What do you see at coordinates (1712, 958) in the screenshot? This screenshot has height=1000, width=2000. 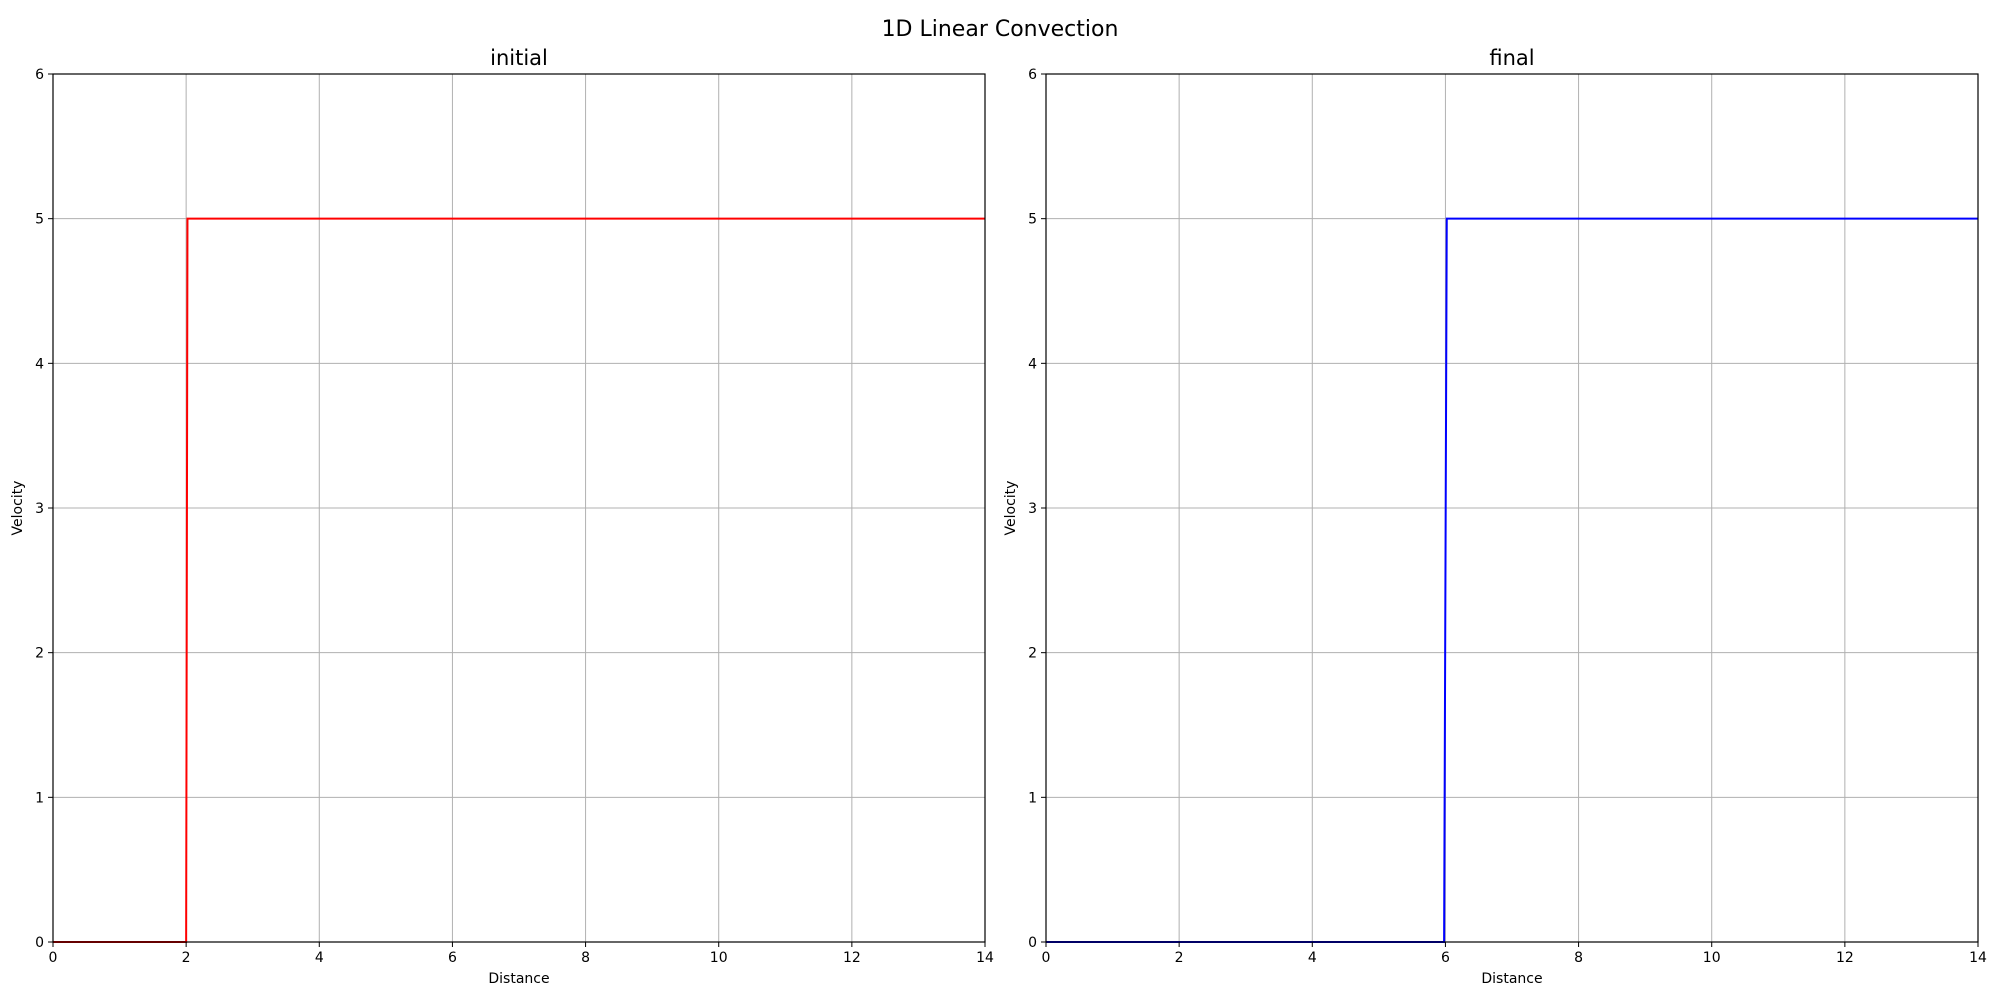 I see `final-xtick-label: 10` at bounding box center [1712, 958].